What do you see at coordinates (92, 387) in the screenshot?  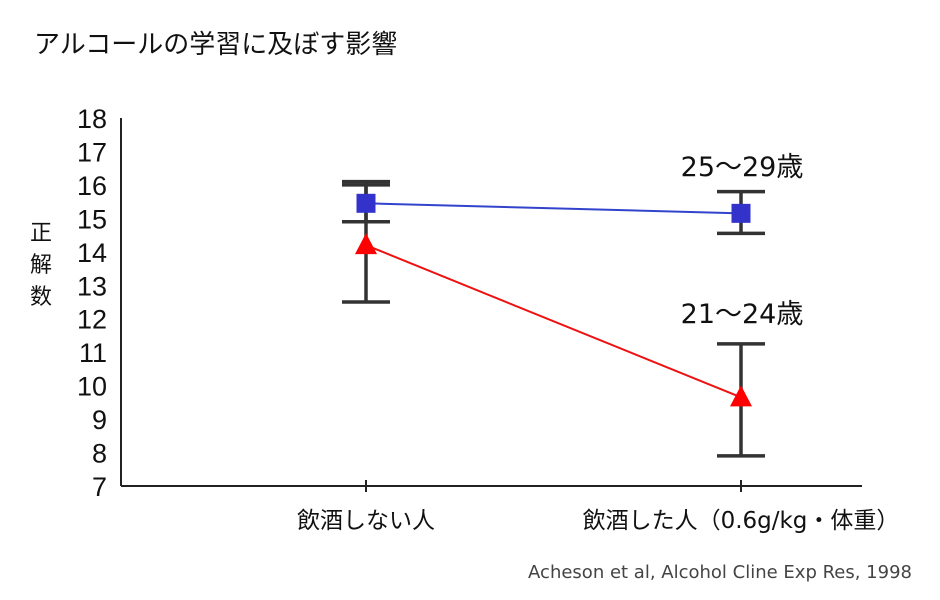 I see `y-tick-label: 10` at bounding box center [92, 387].